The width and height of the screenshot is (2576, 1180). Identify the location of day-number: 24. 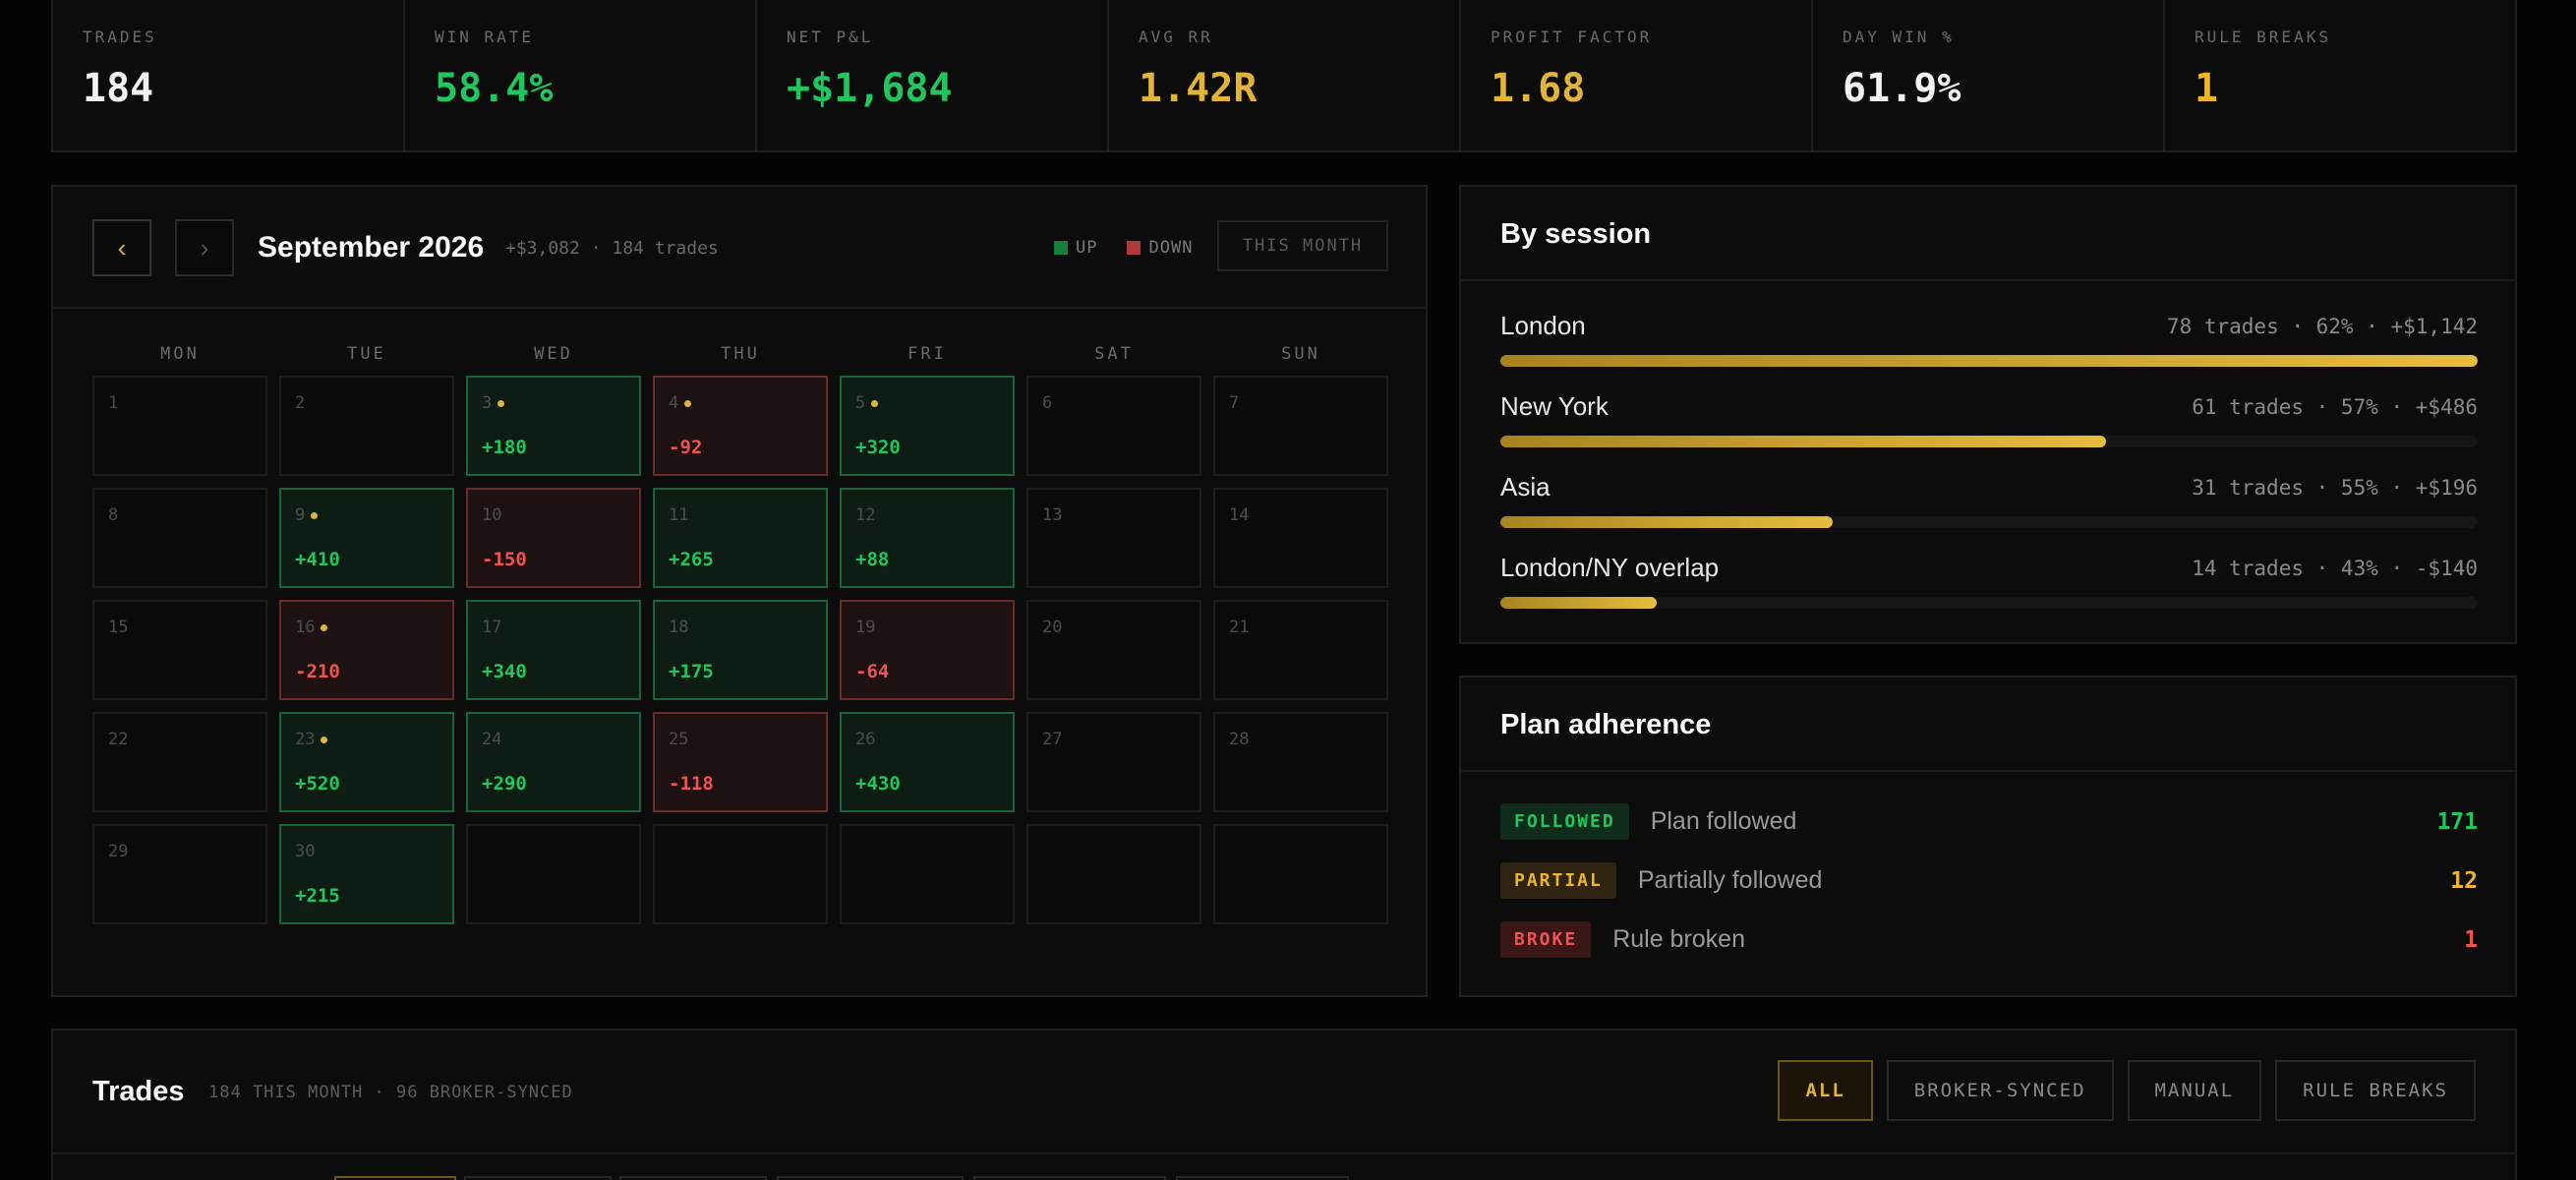
(491, 739).